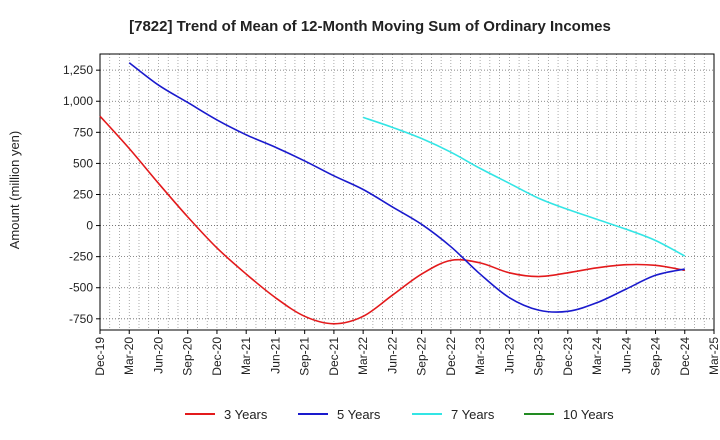  What do you see at coordinates (83, 132) in the screenshot?
I see `y-tick-label: 750` at bounding box center [83, 132].